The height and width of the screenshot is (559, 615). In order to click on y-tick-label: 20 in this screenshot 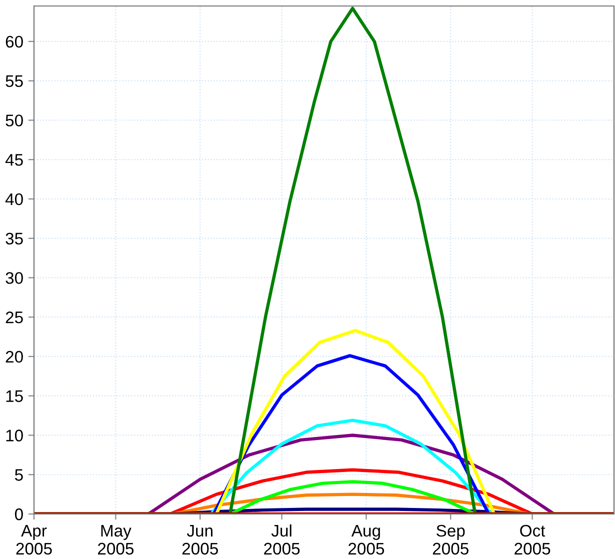, I will do `click(14, 356)`.